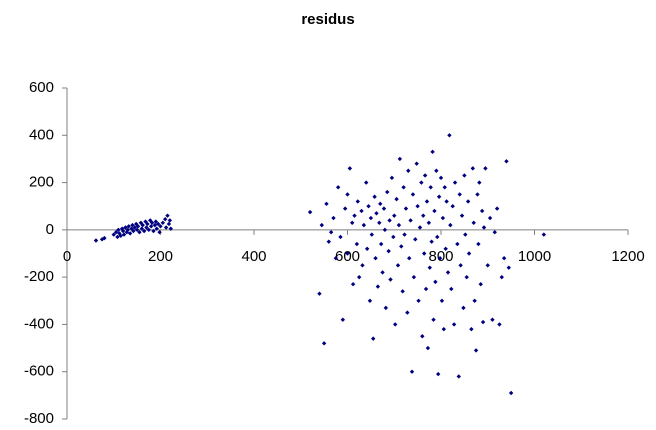 This screenshot has width=656, height=430. What do you see at coordinates (160, 256) in the screenshot?
I see `x-tick-label: 200` at bounding box center [160, 256].